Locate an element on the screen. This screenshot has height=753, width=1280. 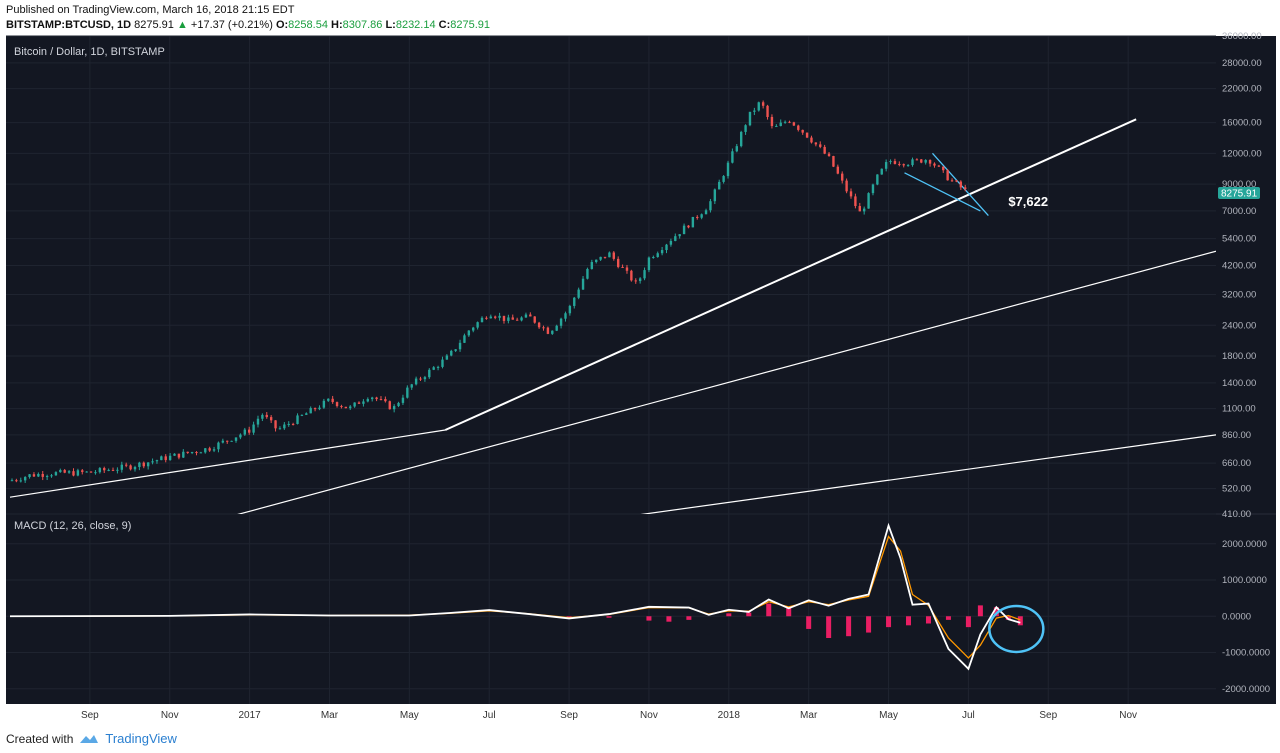
price-tick-label: 9000.00 is located at coordinates (1239, 184).